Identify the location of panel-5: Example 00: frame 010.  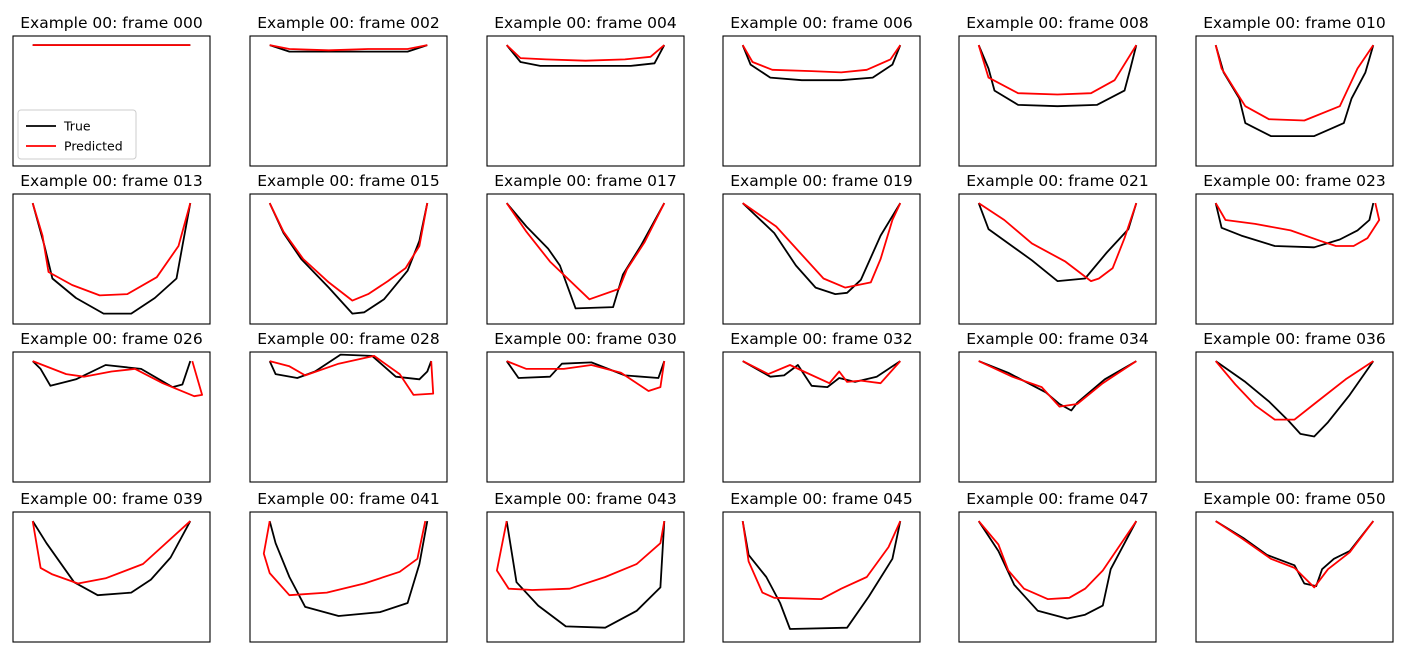
(1294, 90).